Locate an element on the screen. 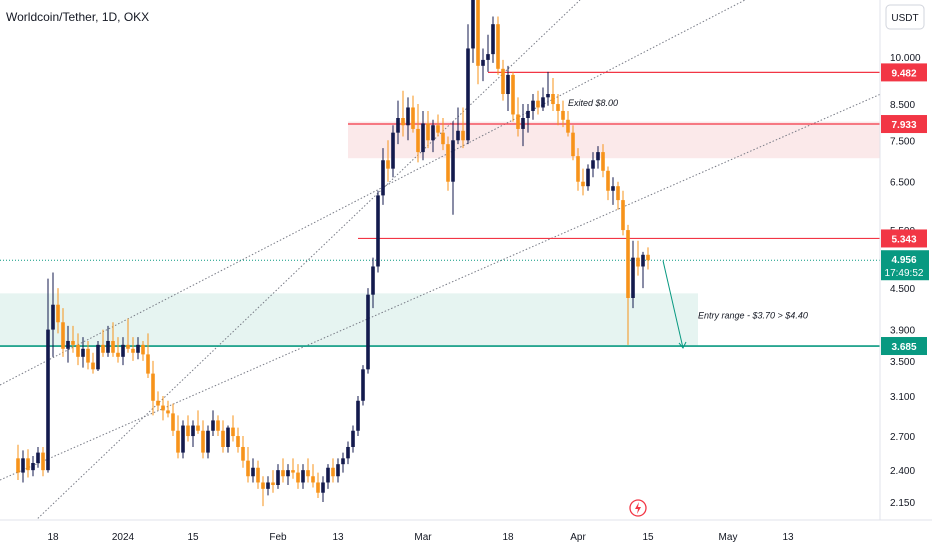  price-tick: 6.500 is located at coordinates (902, 183).